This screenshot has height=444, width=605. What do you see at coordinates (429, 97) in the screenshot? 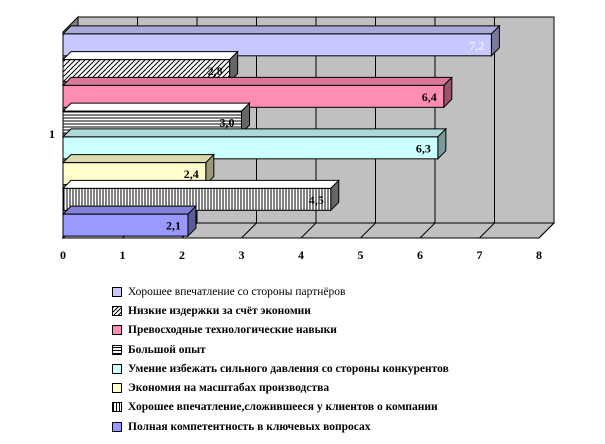
I see `bar-value-label: 6,4` at bounding box center [429, 97].